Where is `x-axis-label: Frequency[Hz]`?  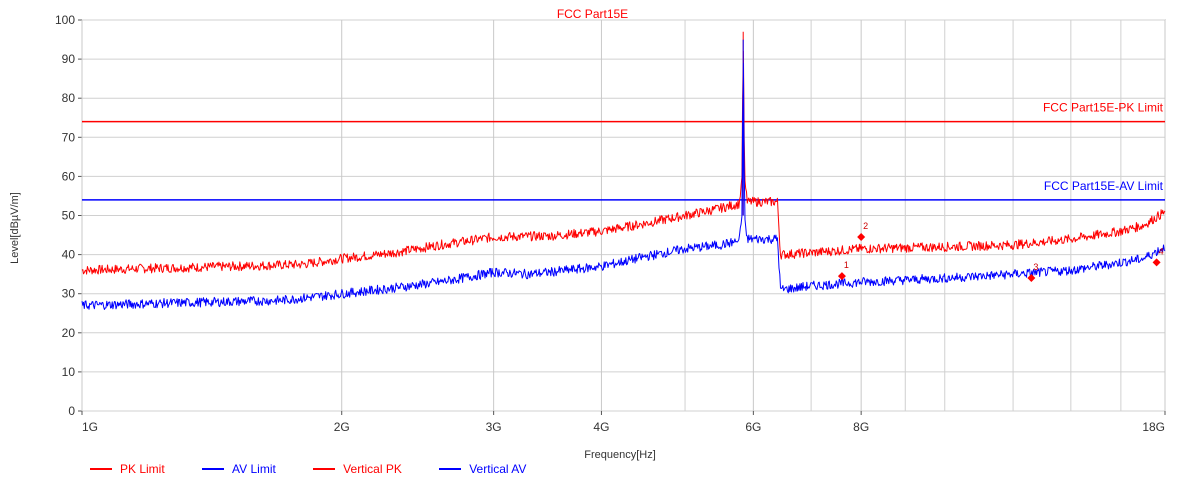 x-axis-label: Frequency[Hz] is located at coordinates (620, 455).